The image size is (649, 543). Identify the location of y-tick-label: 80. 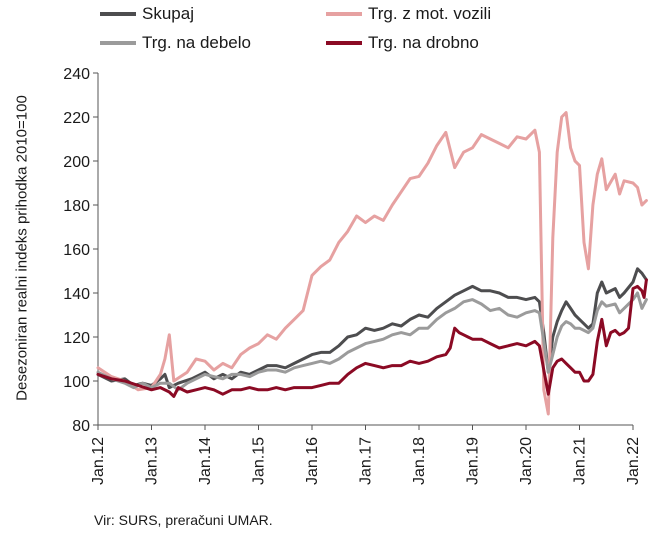
(81, 426).